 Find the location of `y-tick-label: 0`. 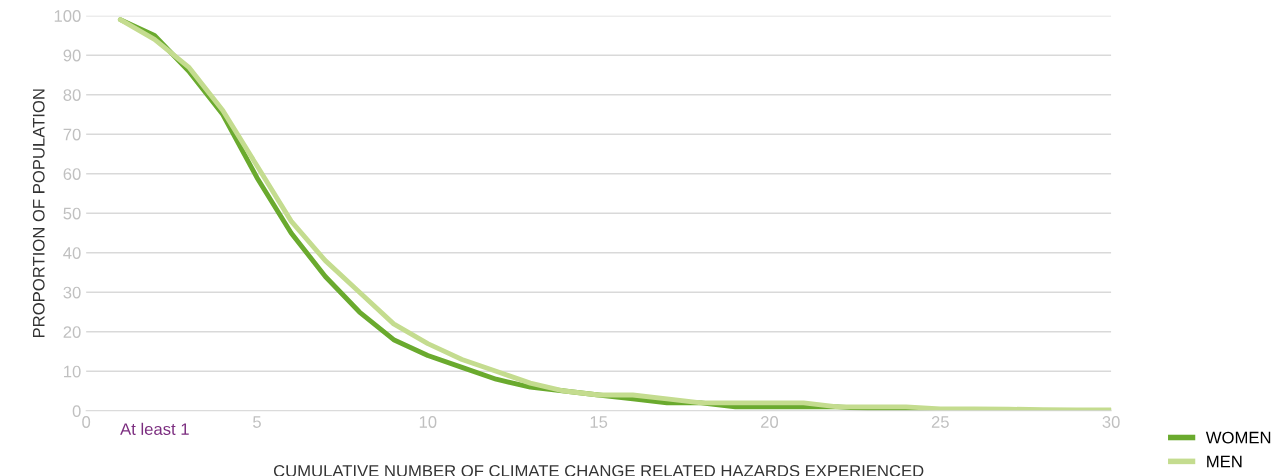

y-tick-label: 0 is located at coordinates (76, 411).